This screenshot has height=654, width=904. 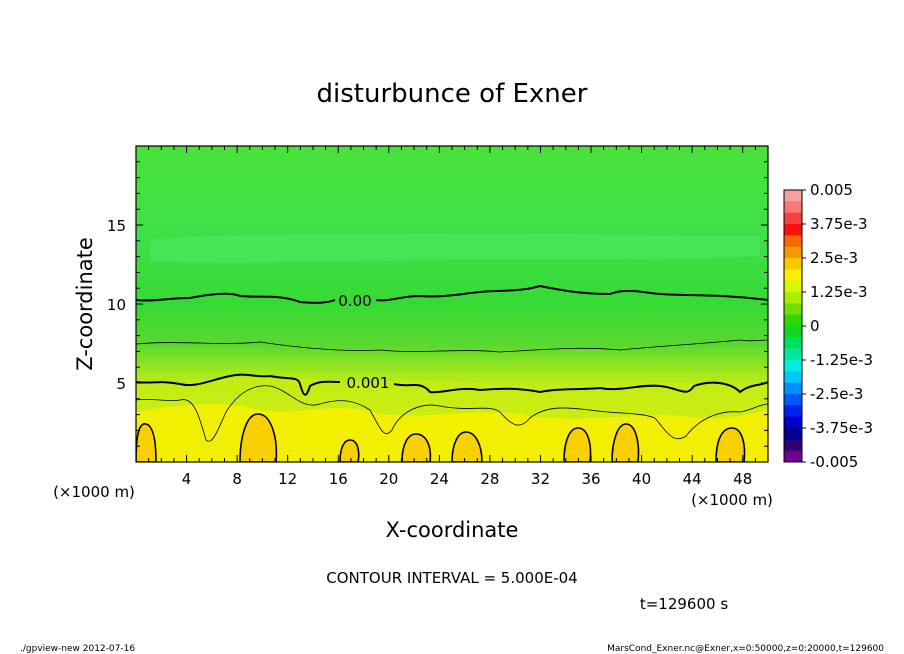 I want to click on upper-lobe-shade, so click(x=455, y=248).